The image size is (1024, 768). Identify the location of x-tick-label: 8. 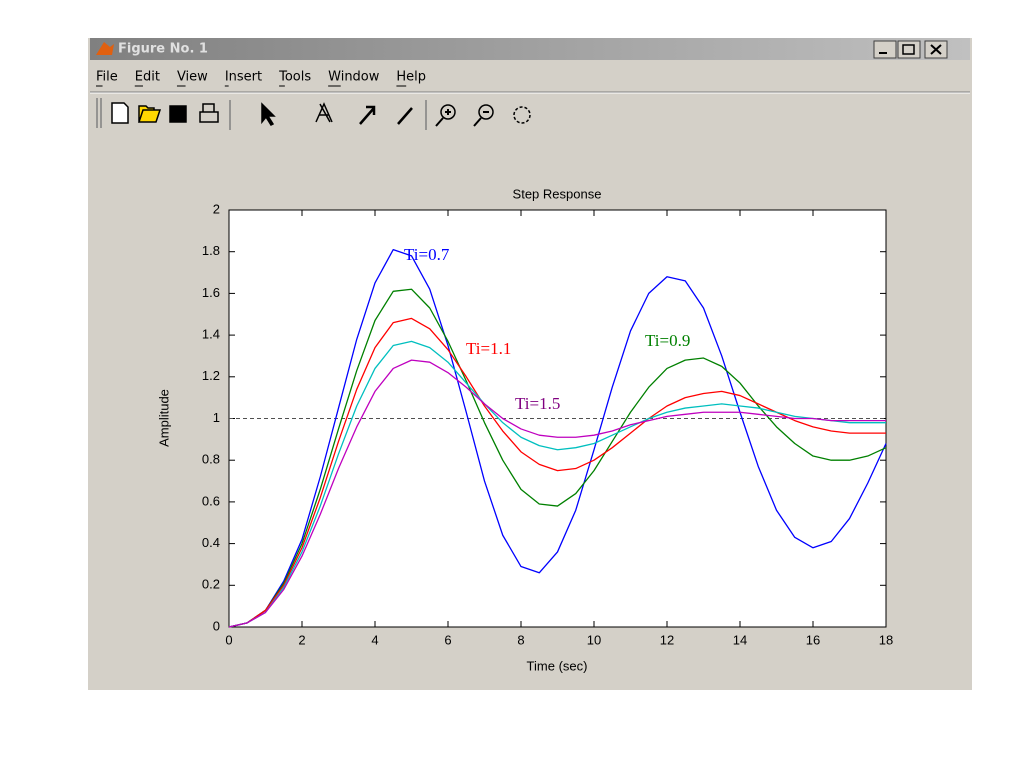
(520, 639).